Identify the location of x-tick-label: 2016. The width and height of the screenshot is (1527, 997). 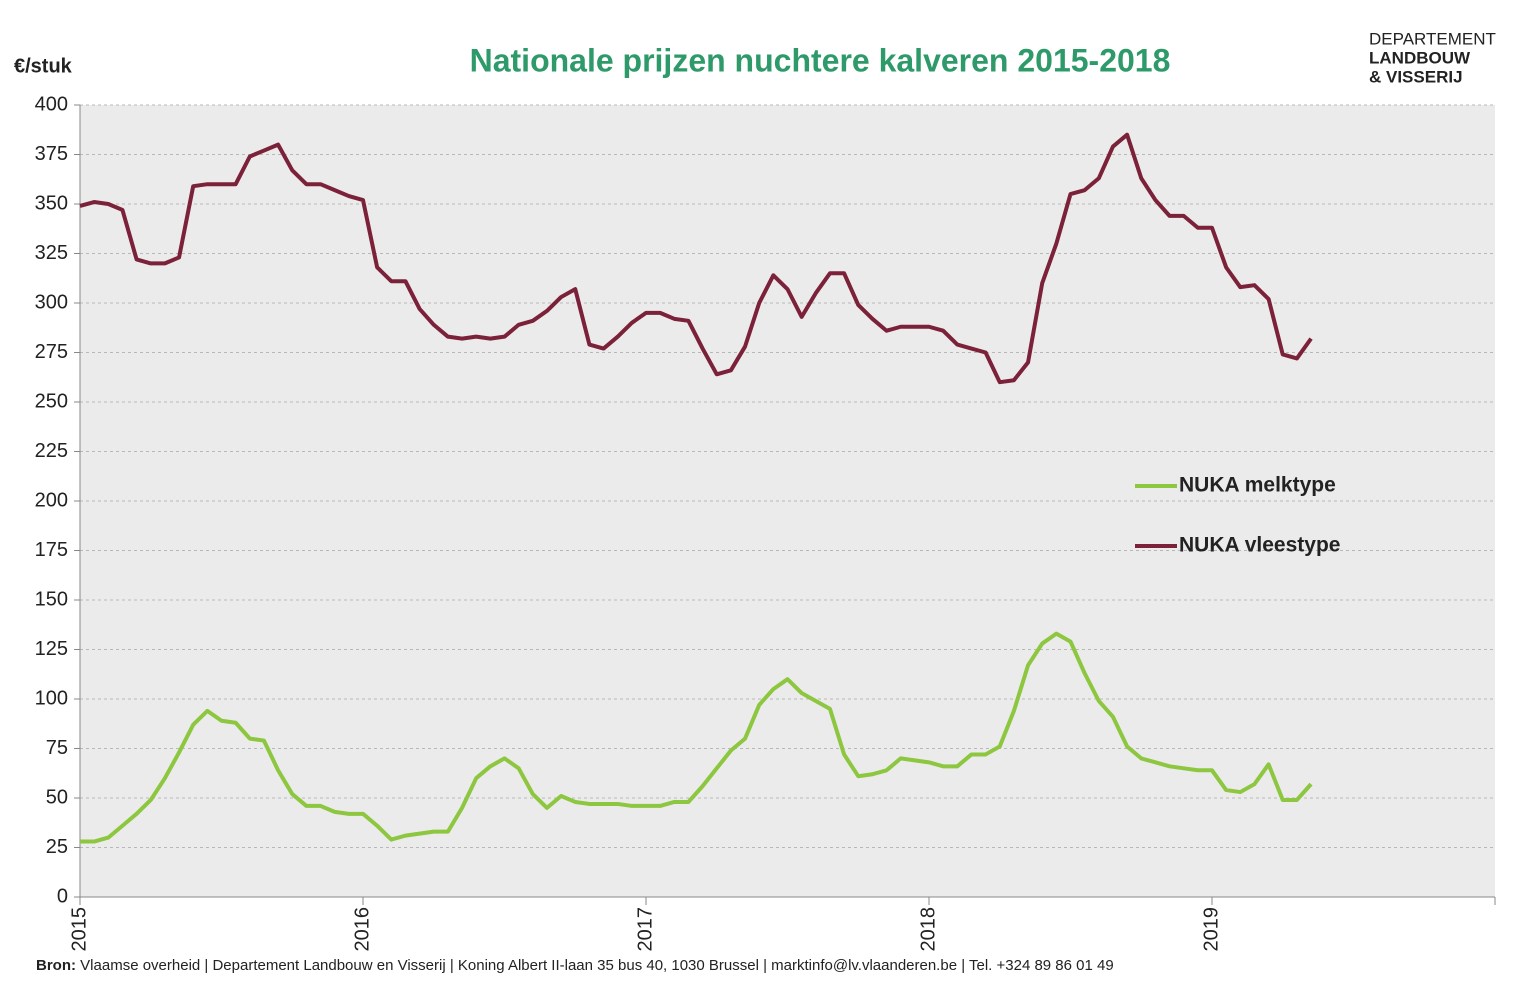
(362, 929).